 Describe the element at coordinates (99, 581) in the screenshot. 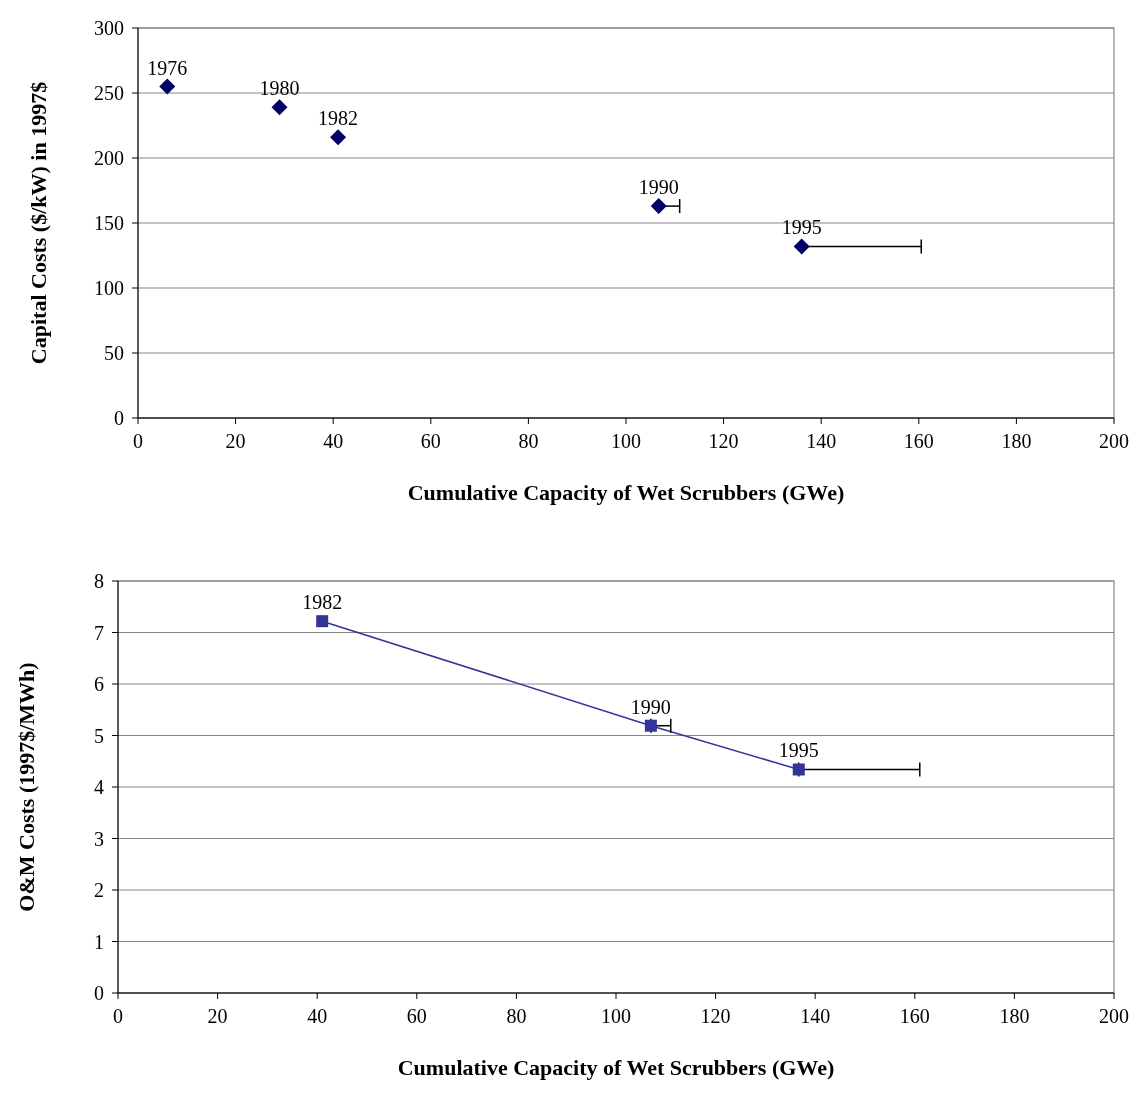

I see `y-tick-label: 8` at that location.